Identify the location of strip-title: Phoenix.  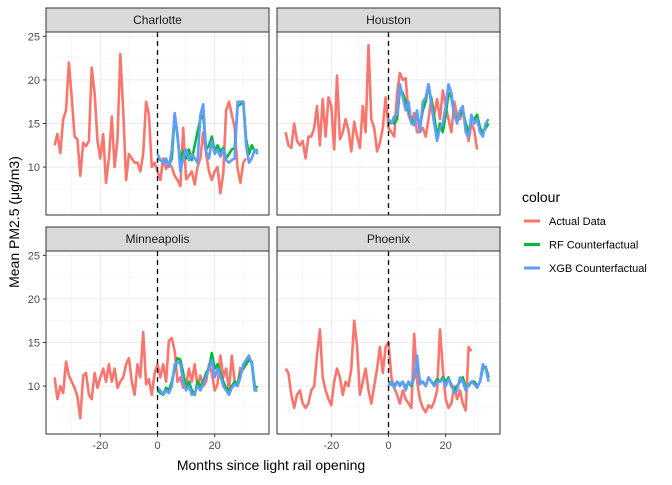
(388, 239).